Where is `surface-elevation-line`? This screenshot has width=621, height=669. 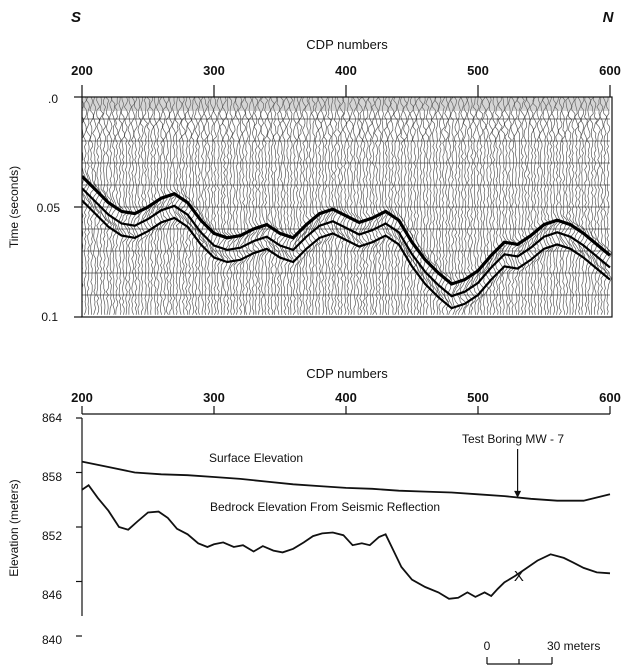 surface-elevation-line is located at coordinates (346, 481).